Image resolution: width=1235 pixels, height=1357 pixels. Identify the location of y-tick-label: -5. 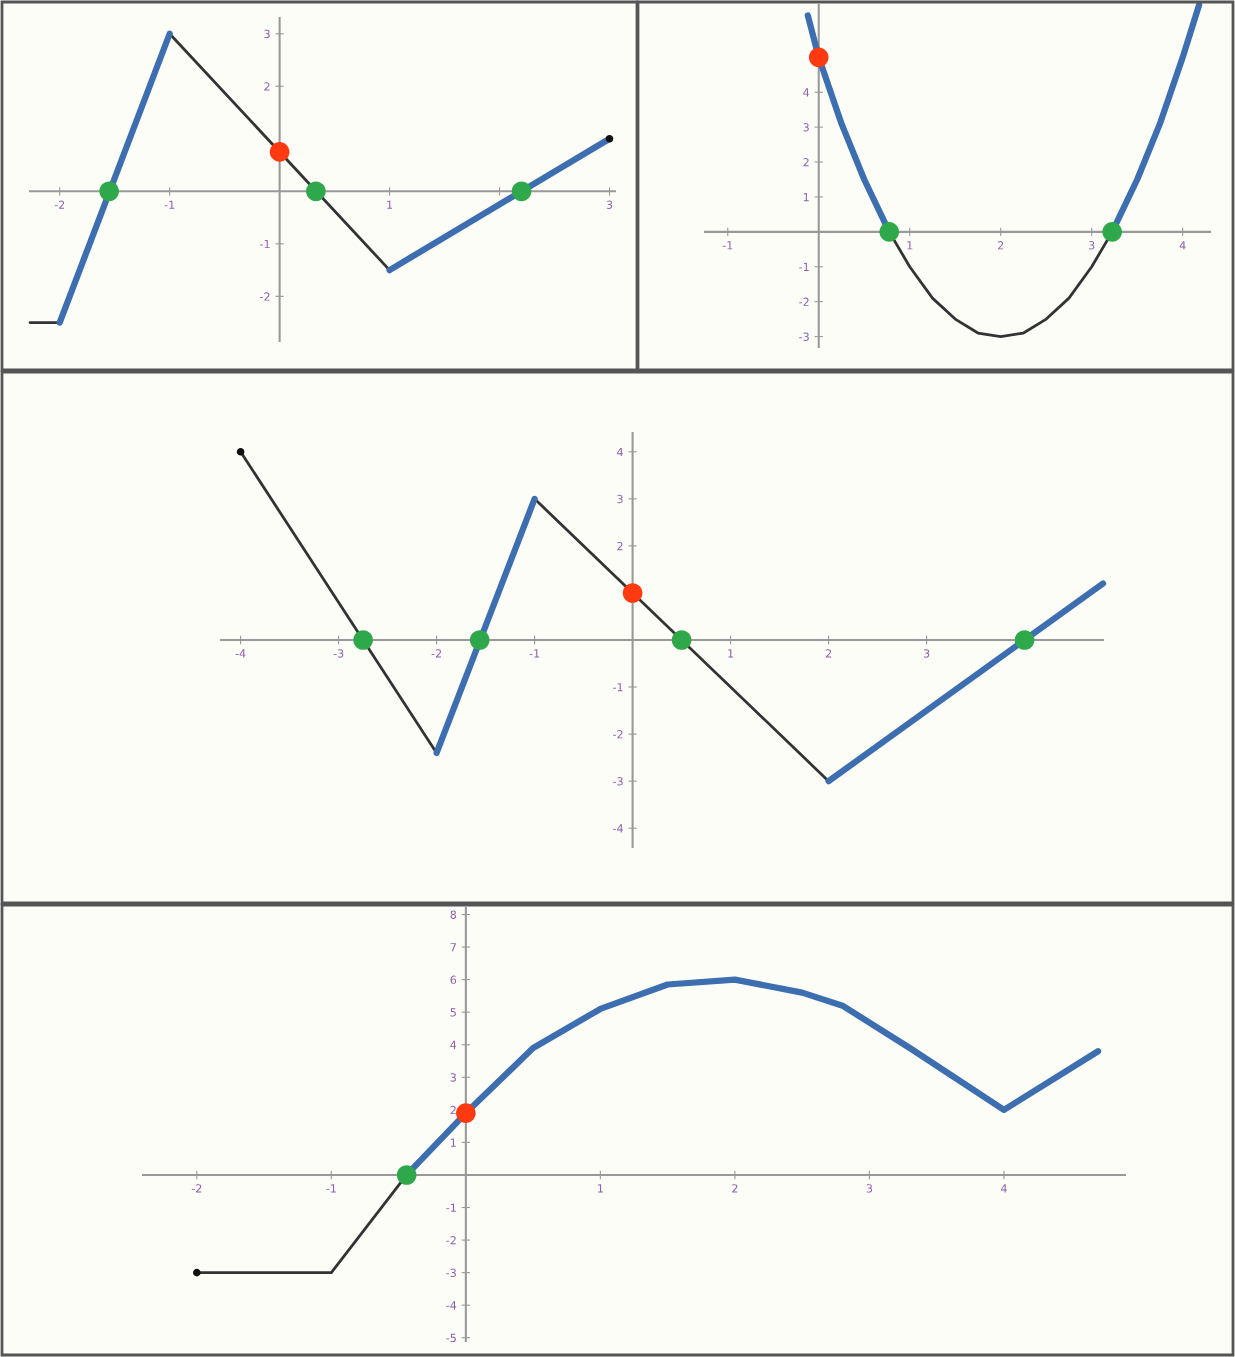
(451, 1338).